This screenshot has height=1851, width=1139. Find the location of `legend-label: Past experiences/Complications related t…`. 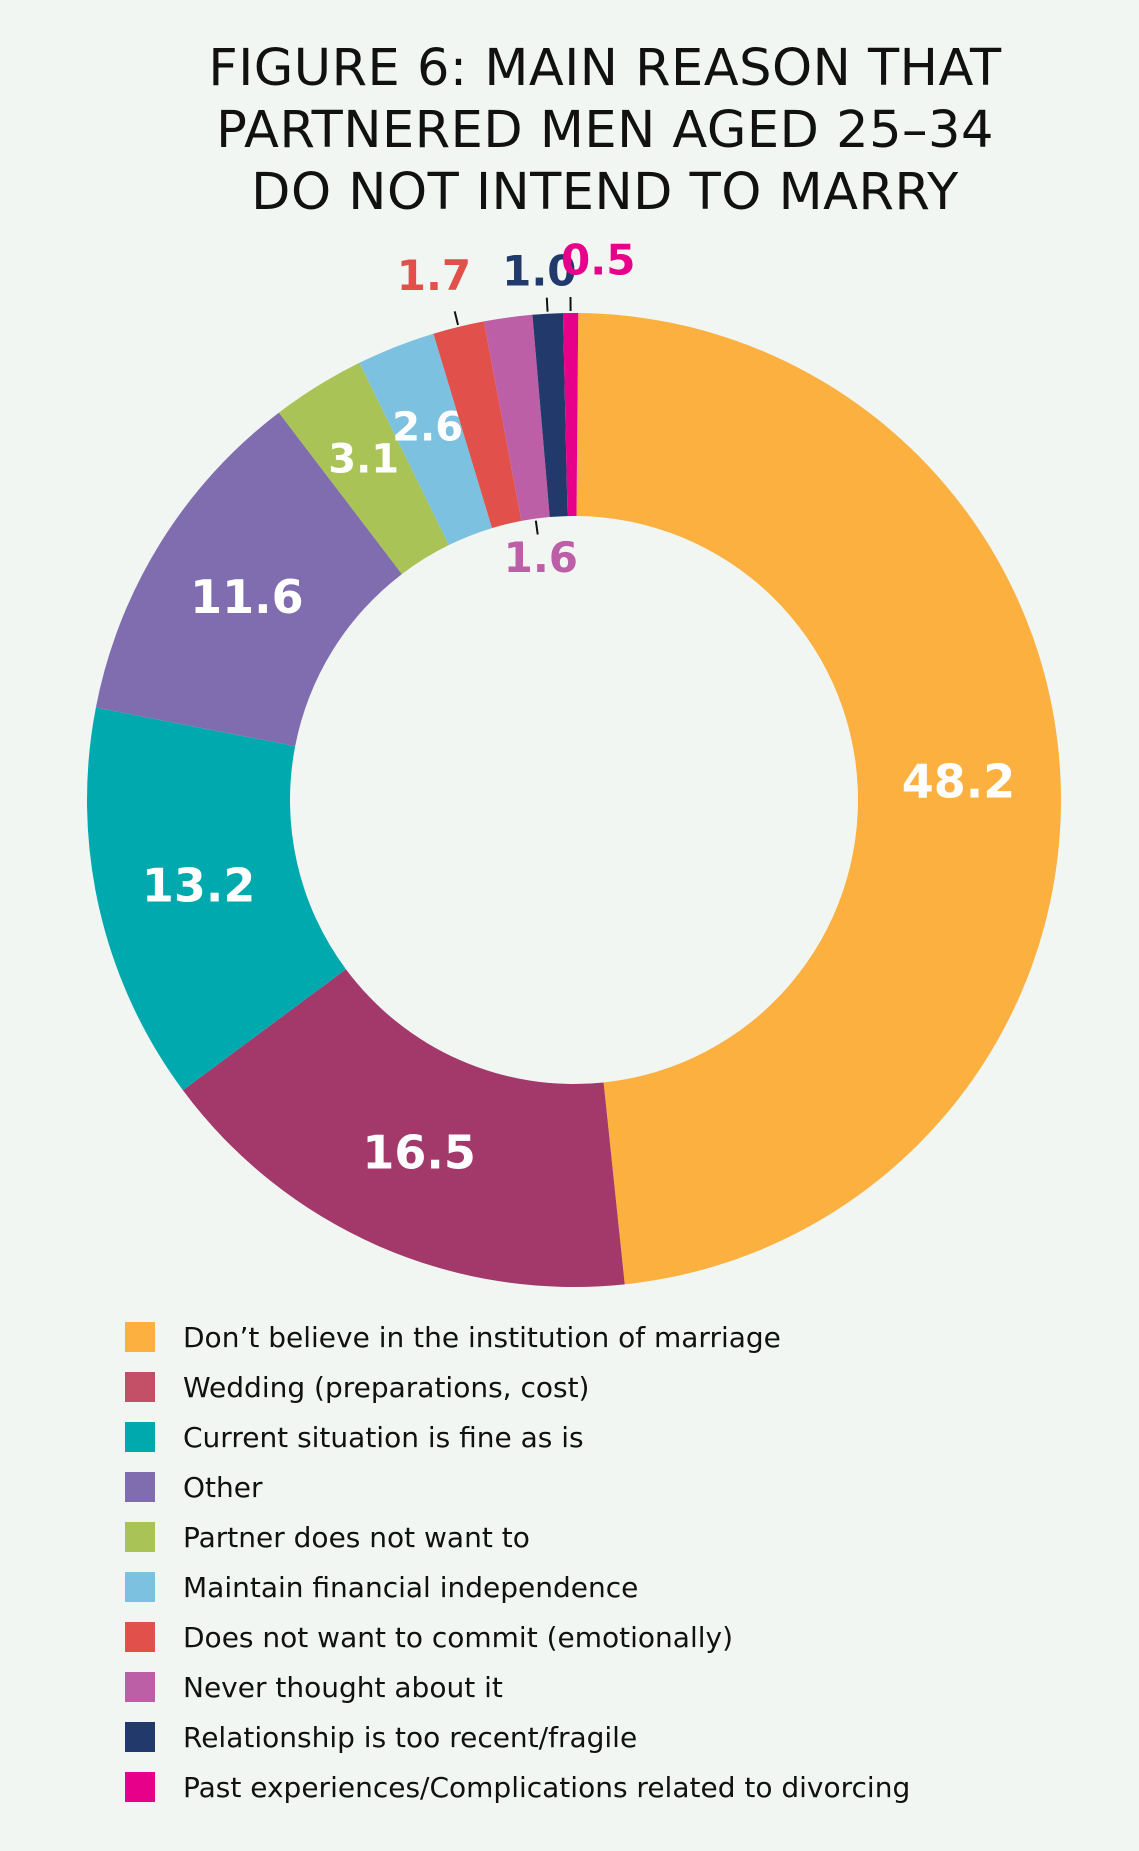

legend-label: Past experiences/Complications related t… is located at coordinates (547, 1787).